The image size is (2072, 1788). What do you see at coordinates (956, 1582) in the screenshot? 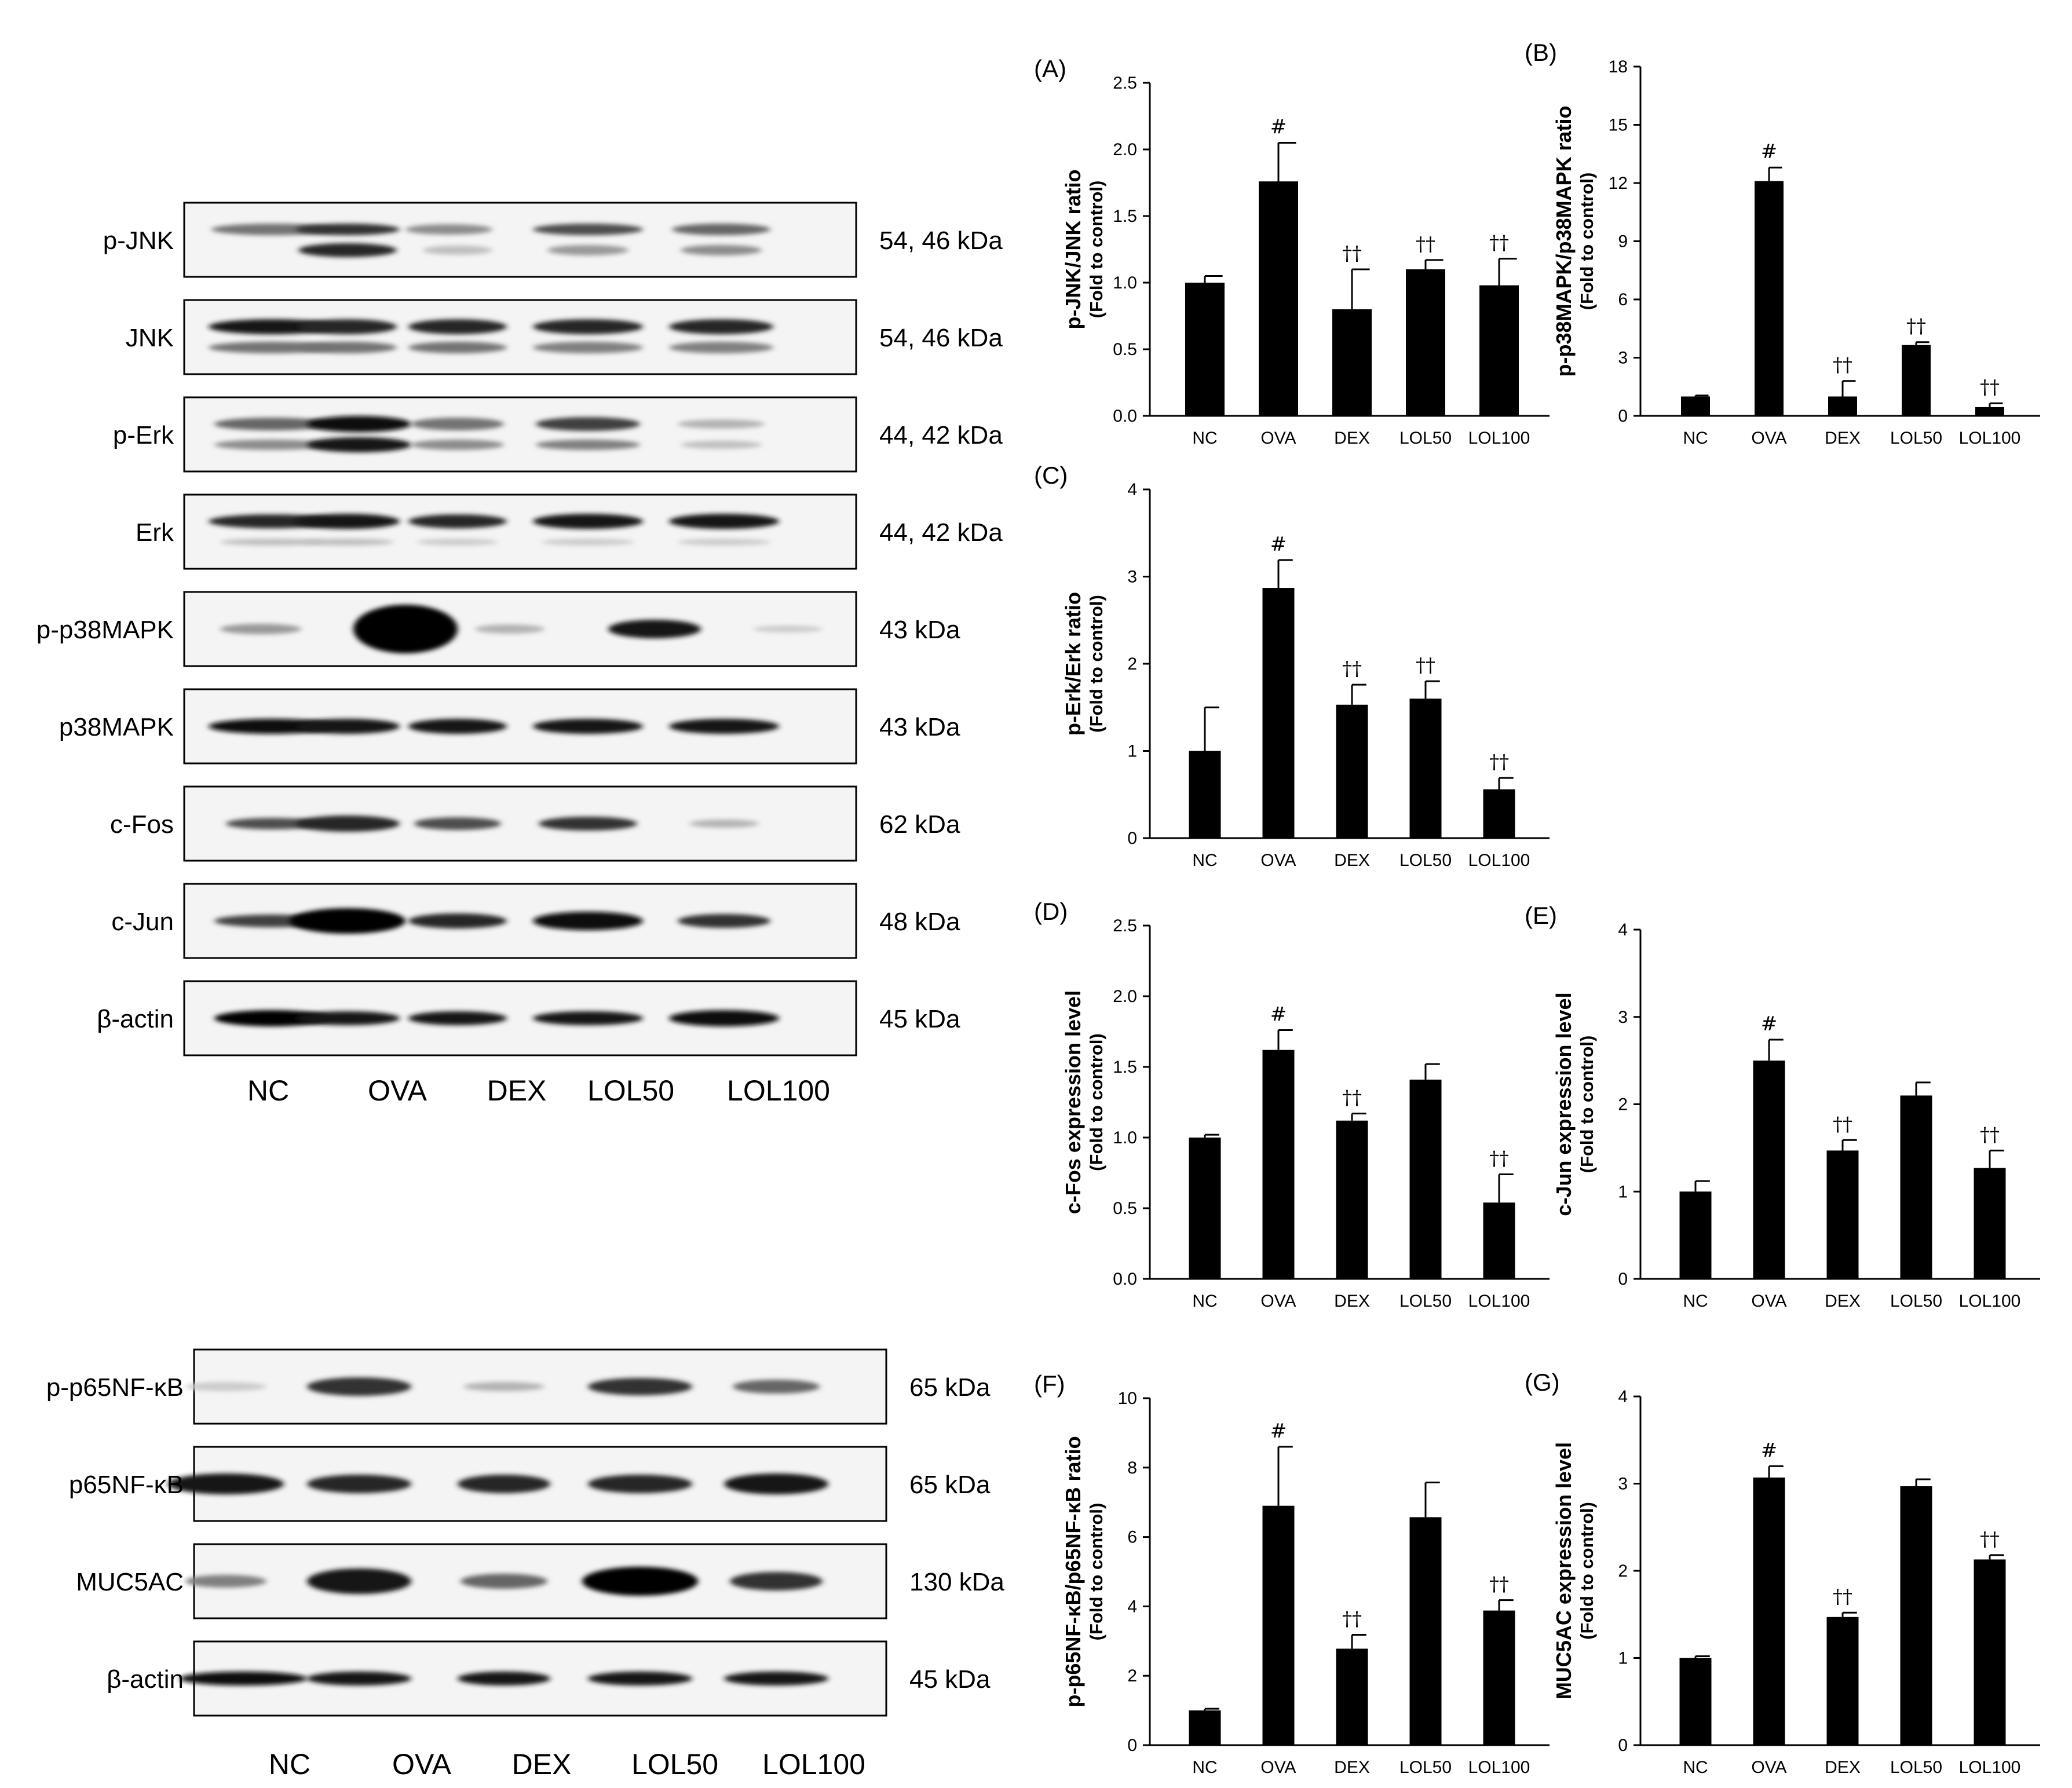
I see `size-label: 130 kDa` at bounding box center [956, 1582].